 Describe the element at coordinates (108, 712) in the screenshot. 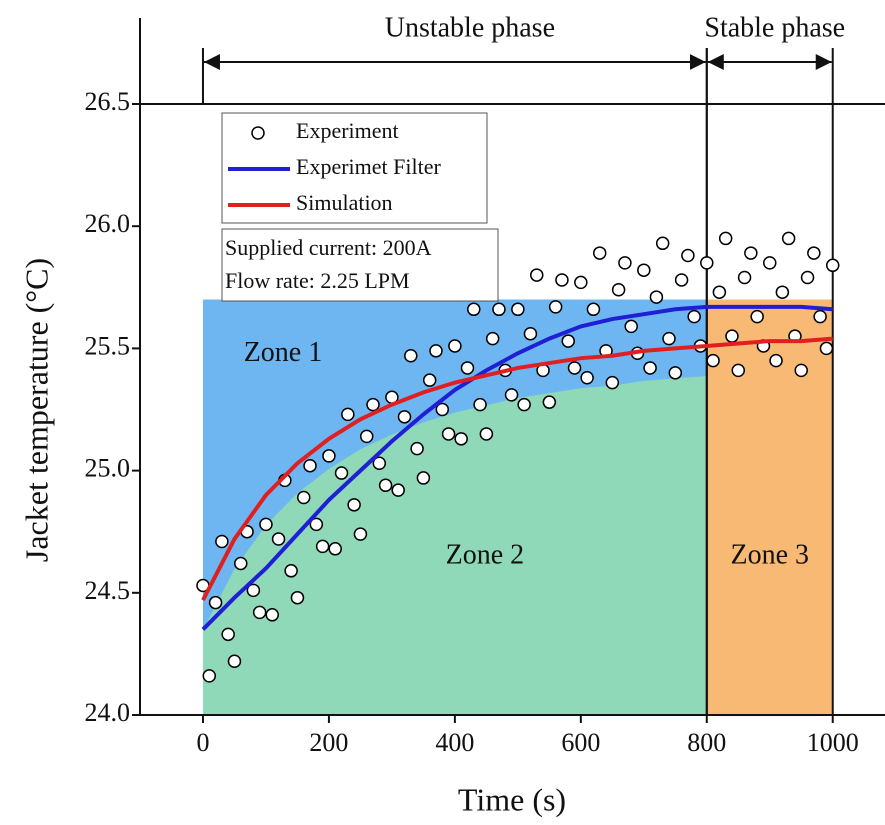

I see `y-tick-label: 24.0` at that location.